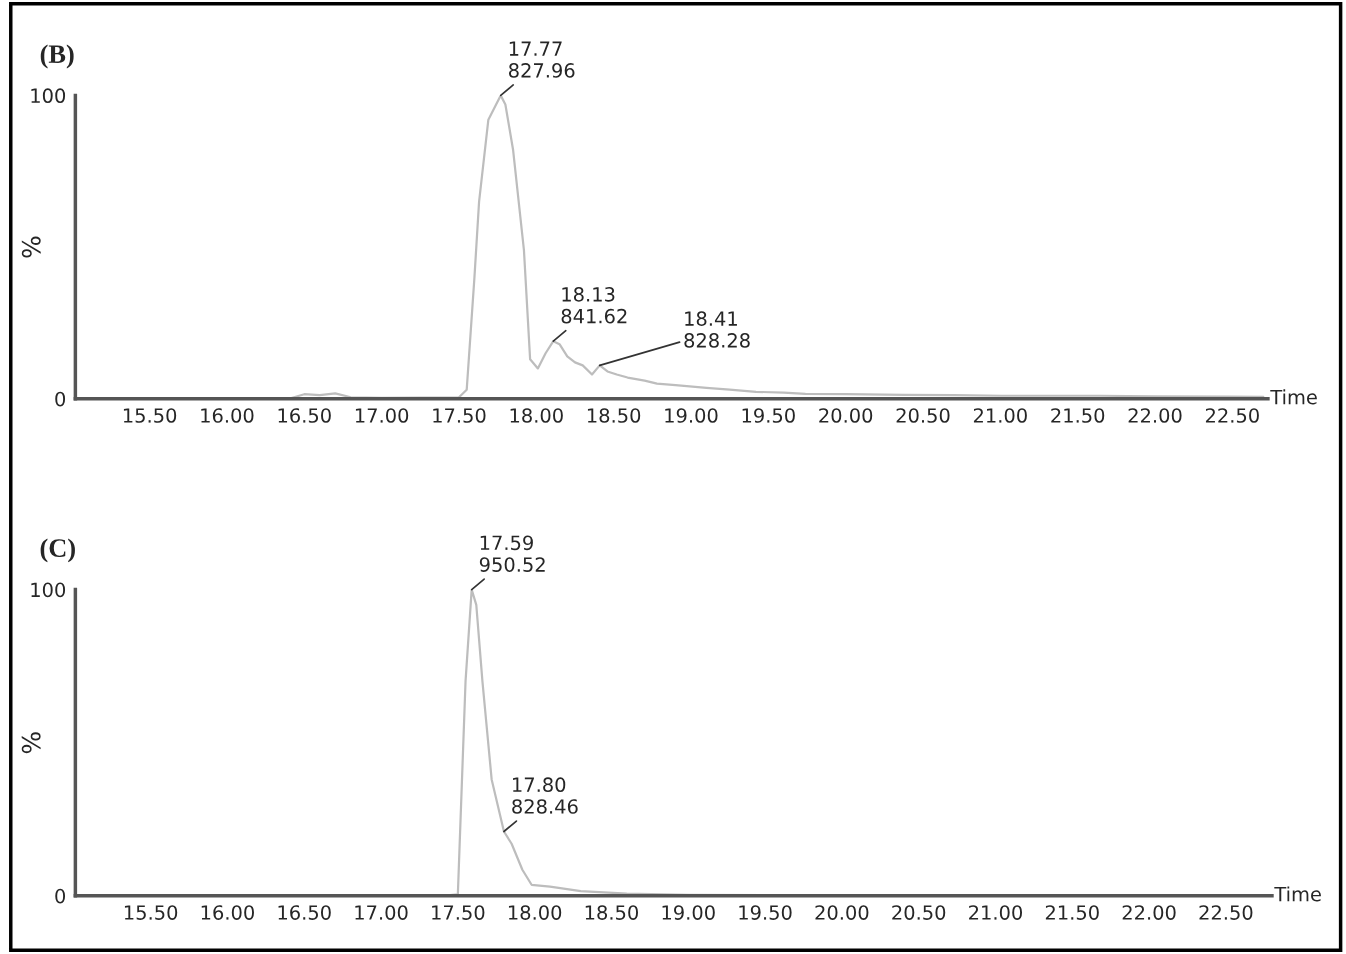 The width and height of the screenshot is (1346, 954). Describe the element at coordinates (512, 553) in the screenshot. I see `annotation: 17.59 950.52` at that location.